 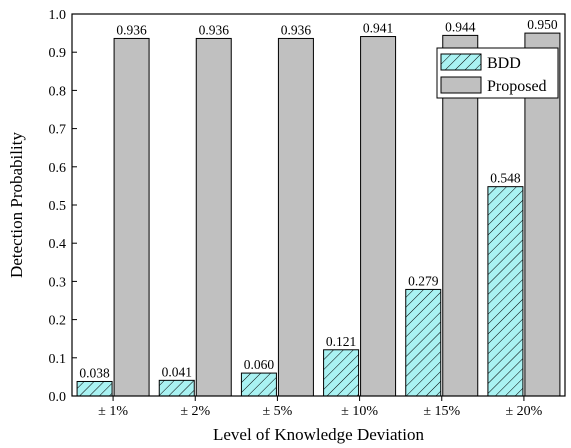 What do you see at coordinates (441, 411) in the screenshot?
I see `x-tick-label: ± 15%` at bounding box center [441, 411].